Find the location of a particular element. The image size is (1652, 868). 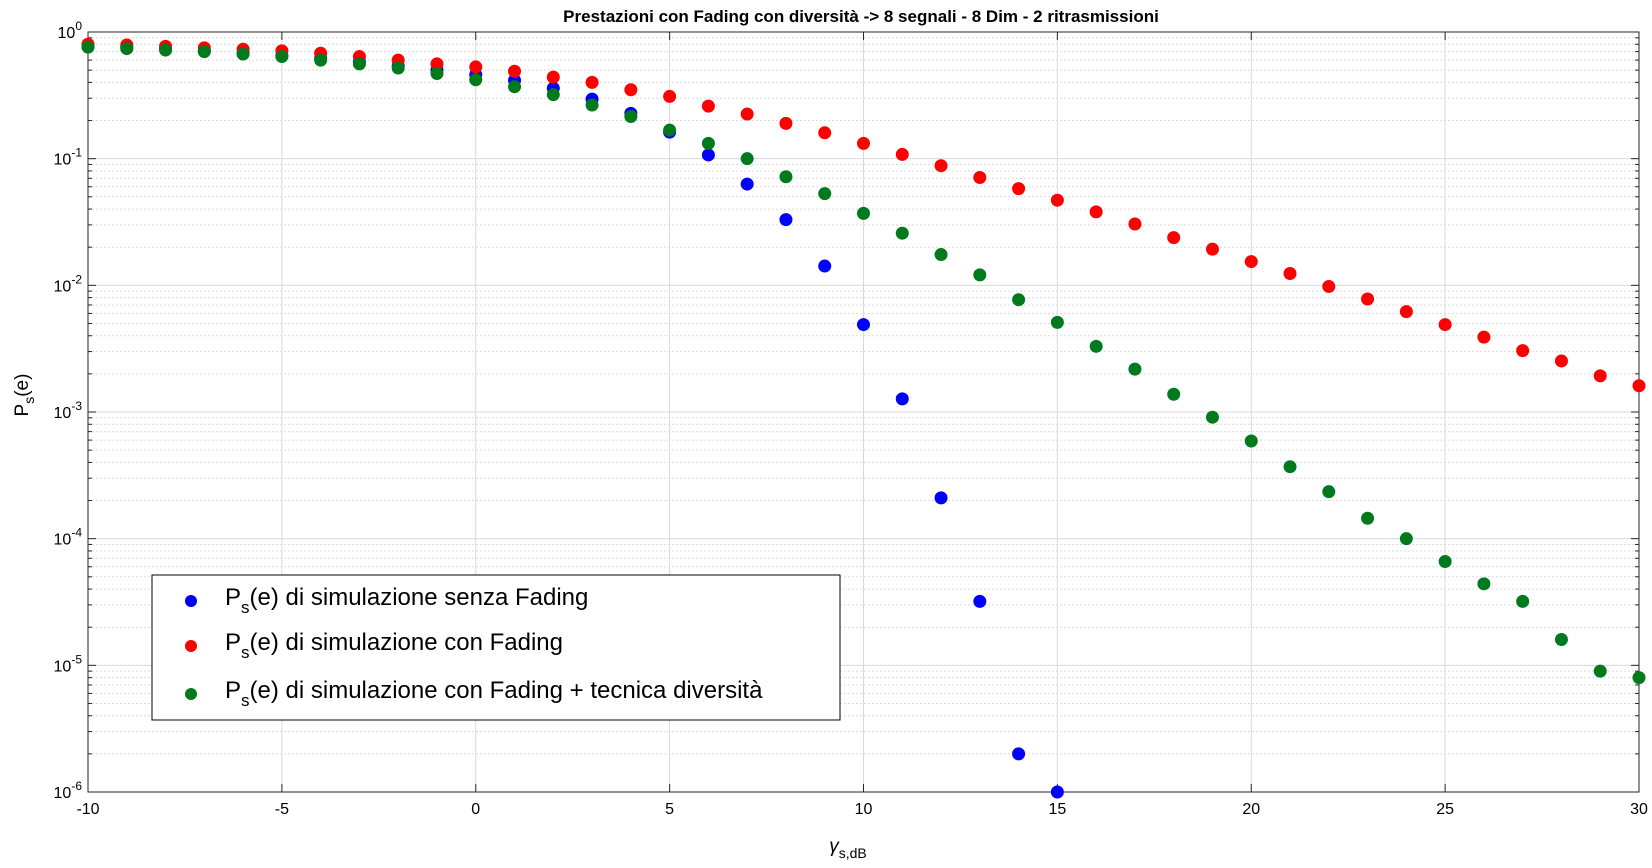

y-tick-label-exponent: -4 is located at coordinates (76, 533).